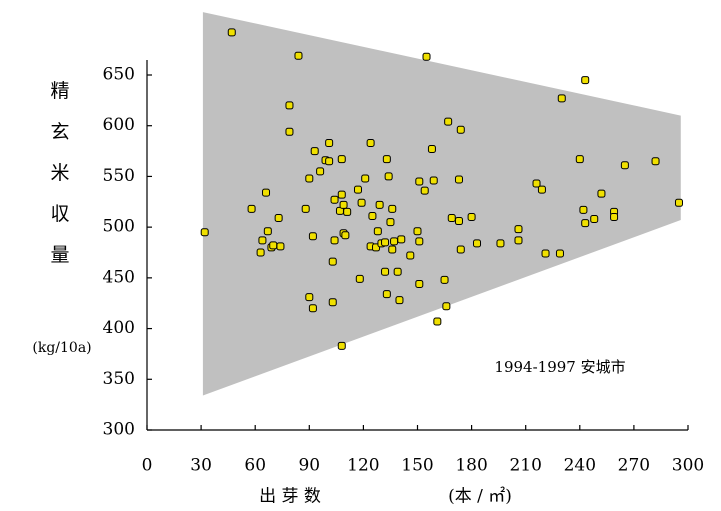  What do you see at coordinates (147, 466) in the screenshot?
I see `x-tick-label: 0` at bounding box center [147, 466].